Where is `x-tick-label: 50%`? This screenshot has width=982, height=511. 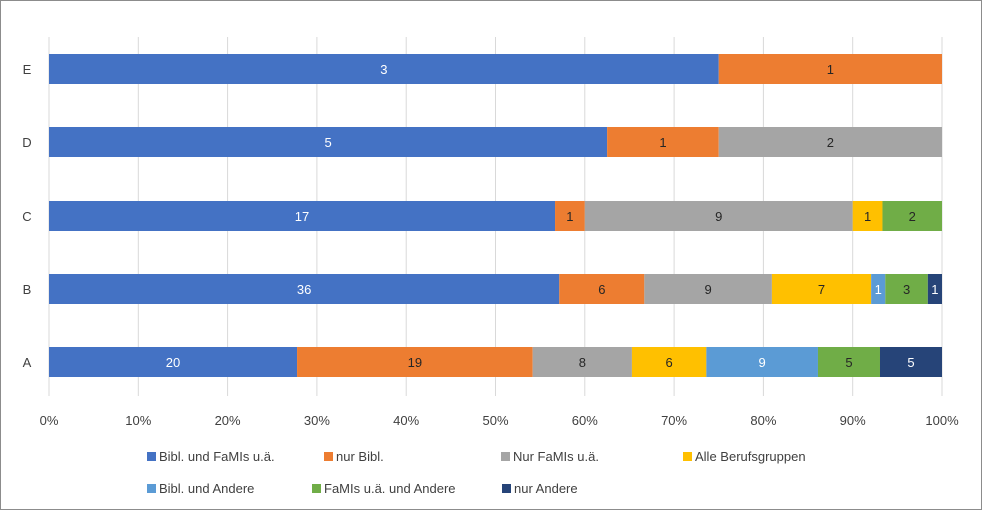
x-tick-label: 50% is located at coordinates (495, 420).